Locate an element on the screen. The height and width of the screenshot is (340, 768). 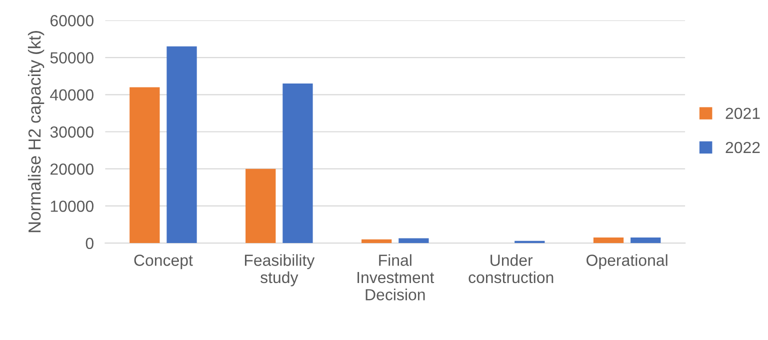
y-axis-title: Normalise H2 capacity (kt) is located at coordinates (36, 131).